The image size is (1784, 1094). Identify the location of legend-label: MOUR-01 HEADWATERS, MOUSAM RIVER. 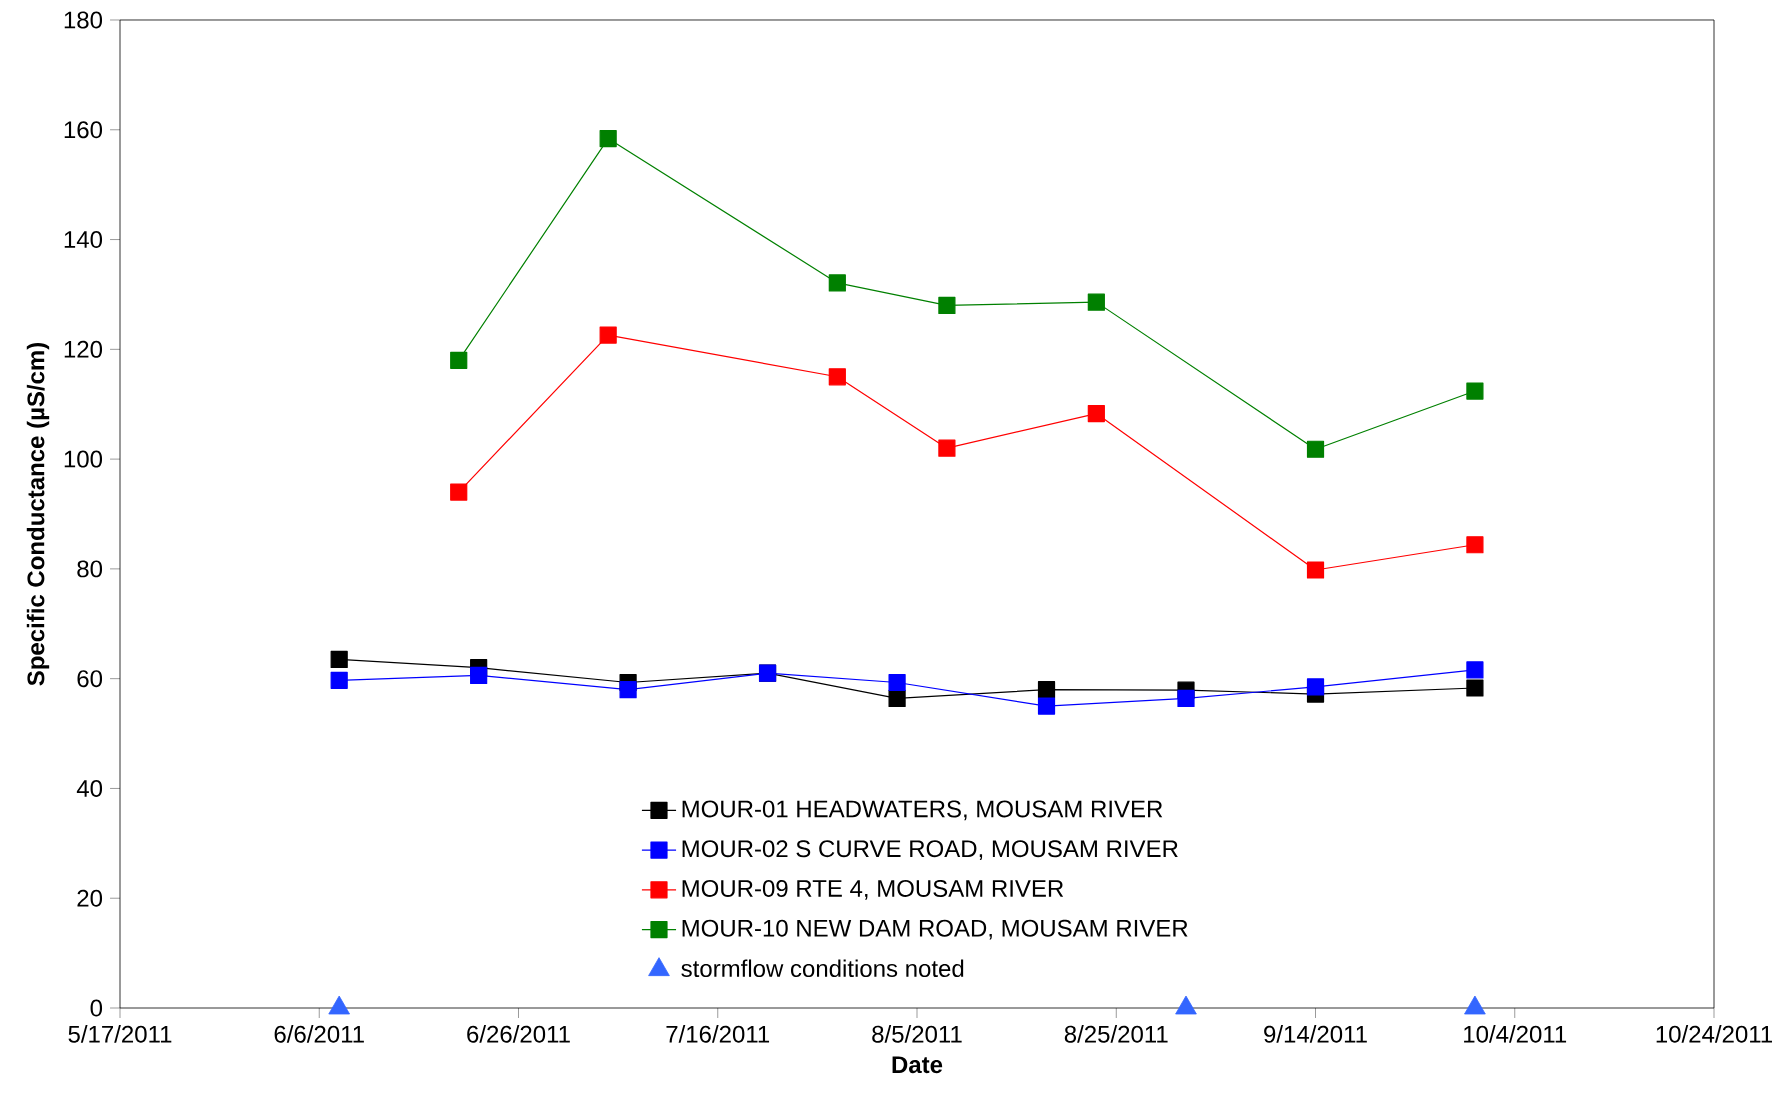
(922, 810).